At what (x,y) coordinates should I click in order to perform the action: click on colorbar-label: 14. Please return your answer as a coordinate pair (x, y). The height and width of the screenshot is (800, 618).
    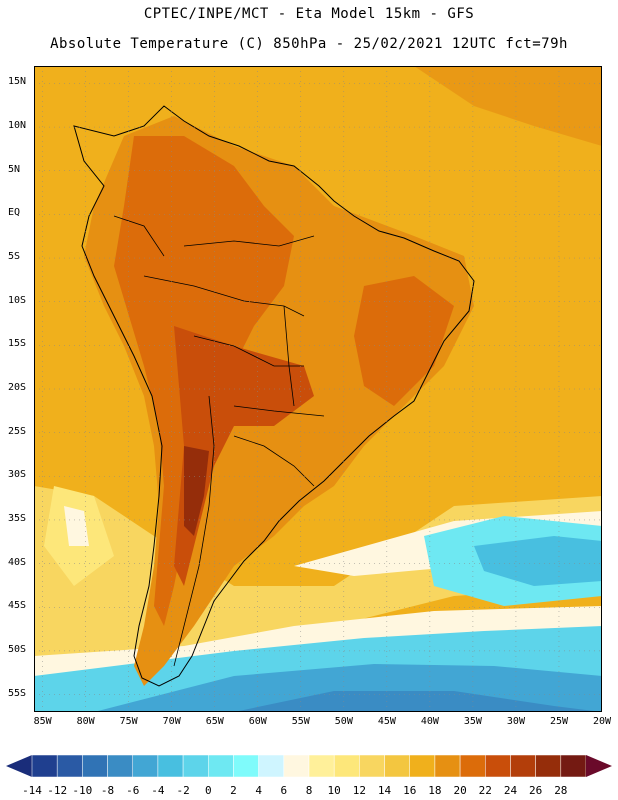
    Looking at the image, I should click on (384, 790).